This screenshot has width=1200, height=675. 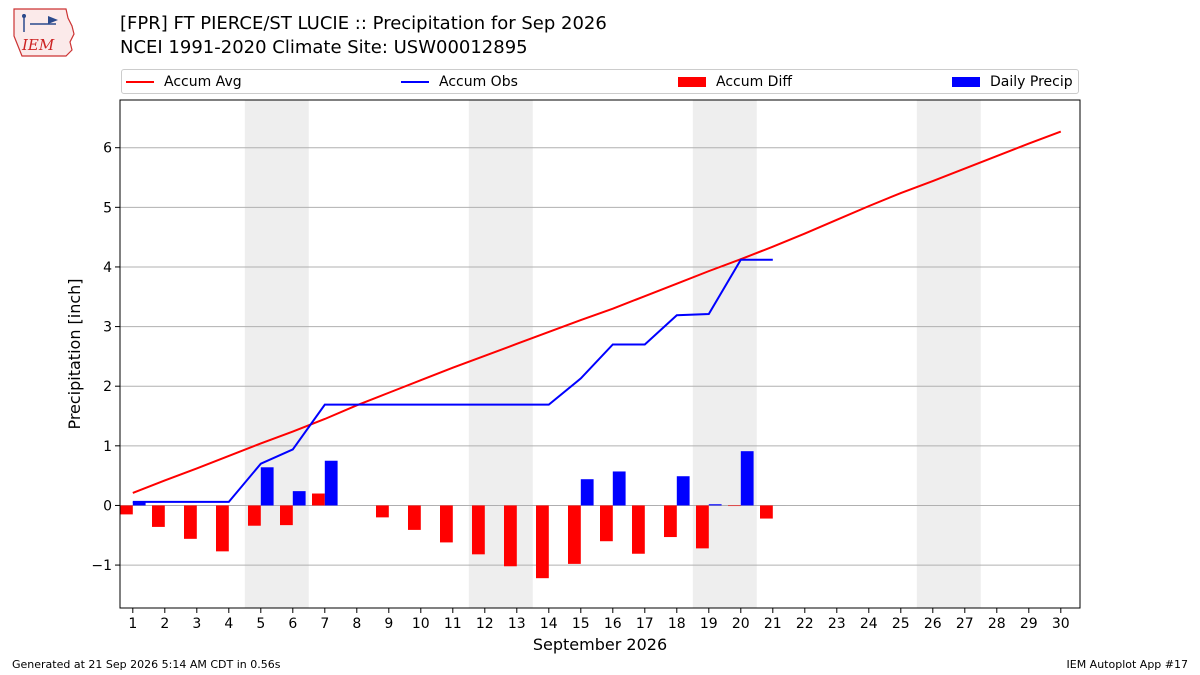 What do you see at coordinates (107, 268) in the screenshot?
I see `y-tick-label: 4` at bounding box center [107, 268].